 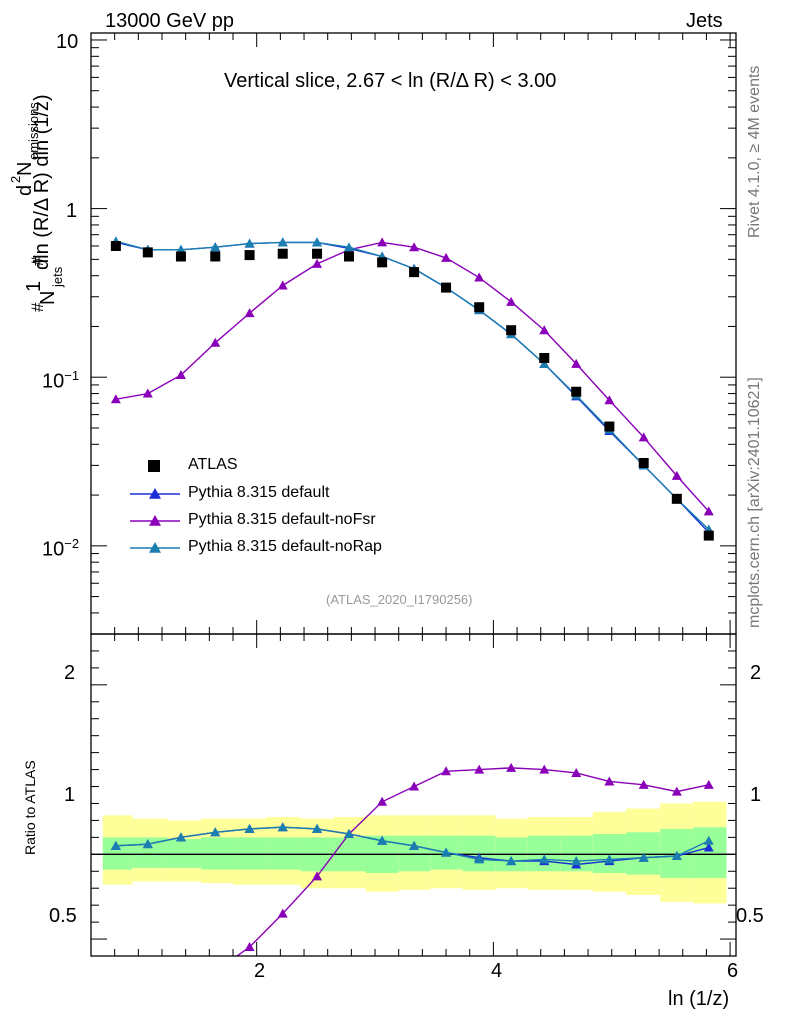 What do you see at coordinates (42, 182) in the screenshot?
I see `y-label-denominator: dln (R/Δ R) dln (1/z)` at bounding box center [42, 182].